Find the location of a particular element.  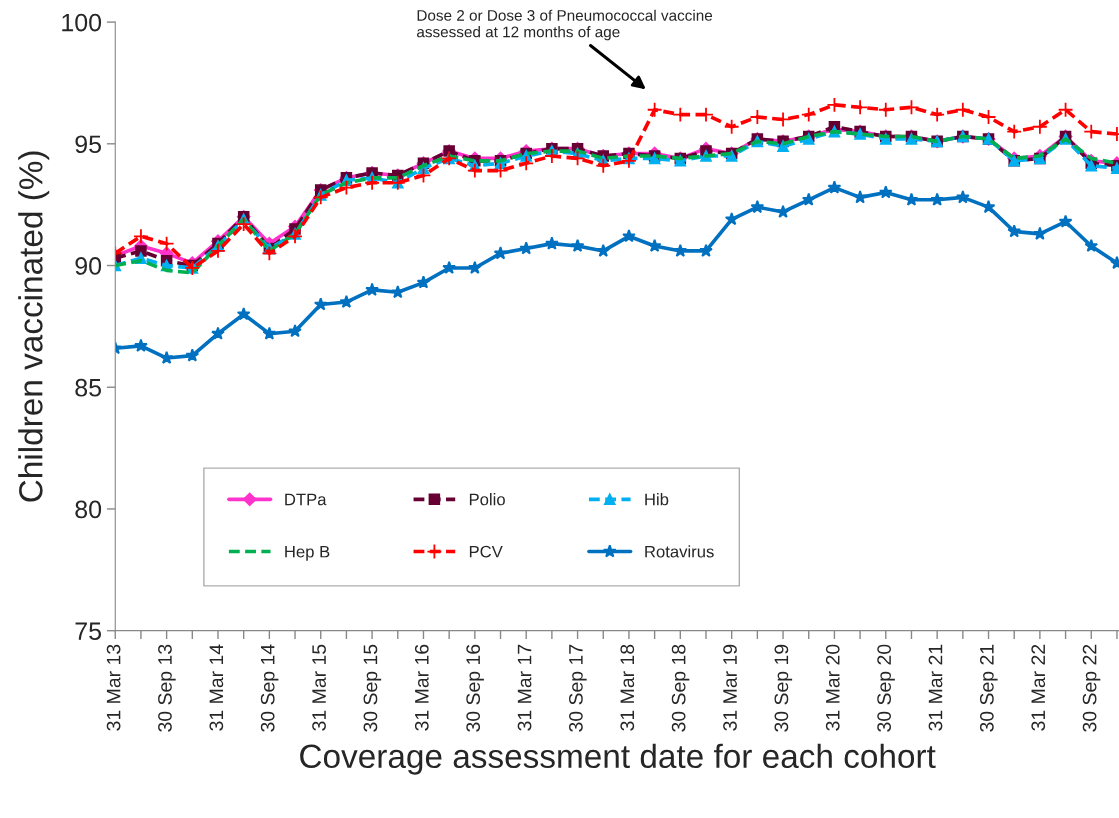

legend-label: Polio is located at coordinates (487, 499).